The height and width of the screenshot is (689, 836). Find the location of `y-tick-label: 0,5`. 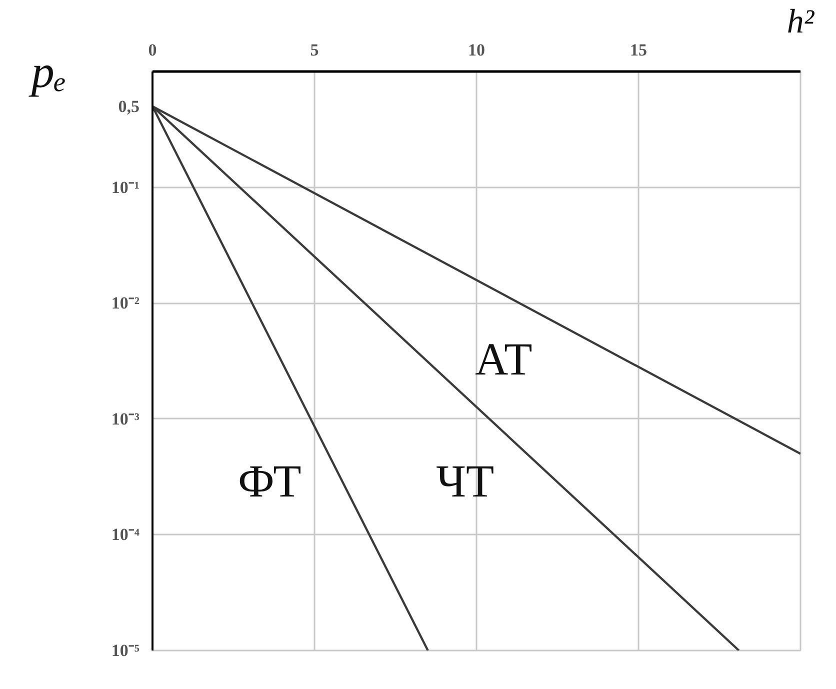

y-tick-label: 0,5 is located at coordinates (129, 106).